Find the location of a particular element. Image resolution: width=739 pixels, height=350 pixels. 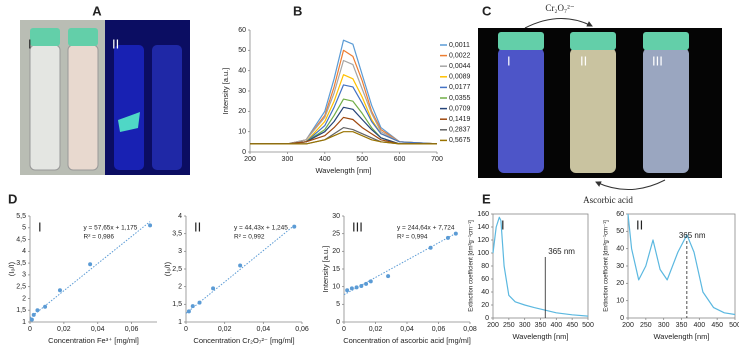

x-axis-title: Wavelength [nm] is located at coordinates (682, 336).